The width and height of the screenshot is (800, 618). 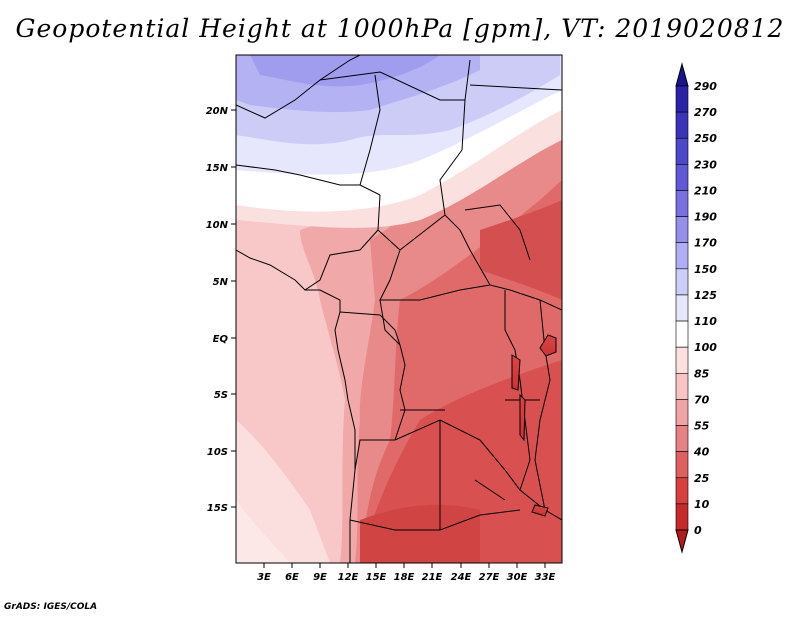 What do you see at coordinates (404, 577) in the screenshot?
I see `lon-label-18e: 18E` at bounding box center [404, 577].